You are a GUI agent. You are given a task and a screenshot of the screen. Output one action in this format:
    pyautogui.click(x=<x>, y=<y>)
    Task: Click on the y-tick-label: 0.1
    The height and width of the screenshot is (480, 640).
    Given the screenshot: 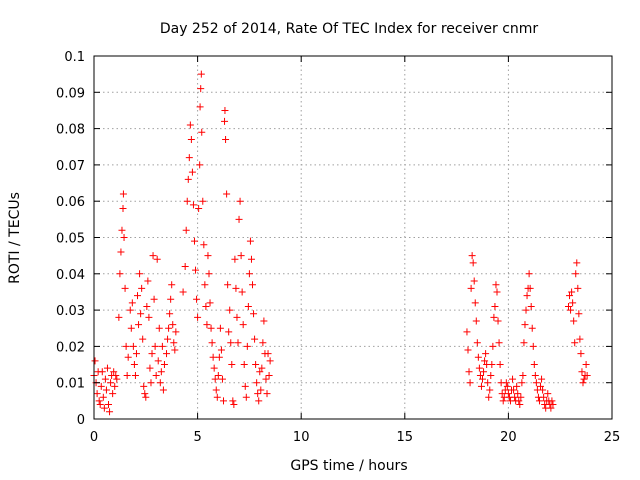 What is the action you would take?
    pyautogui.click(x=74, y=57)
    